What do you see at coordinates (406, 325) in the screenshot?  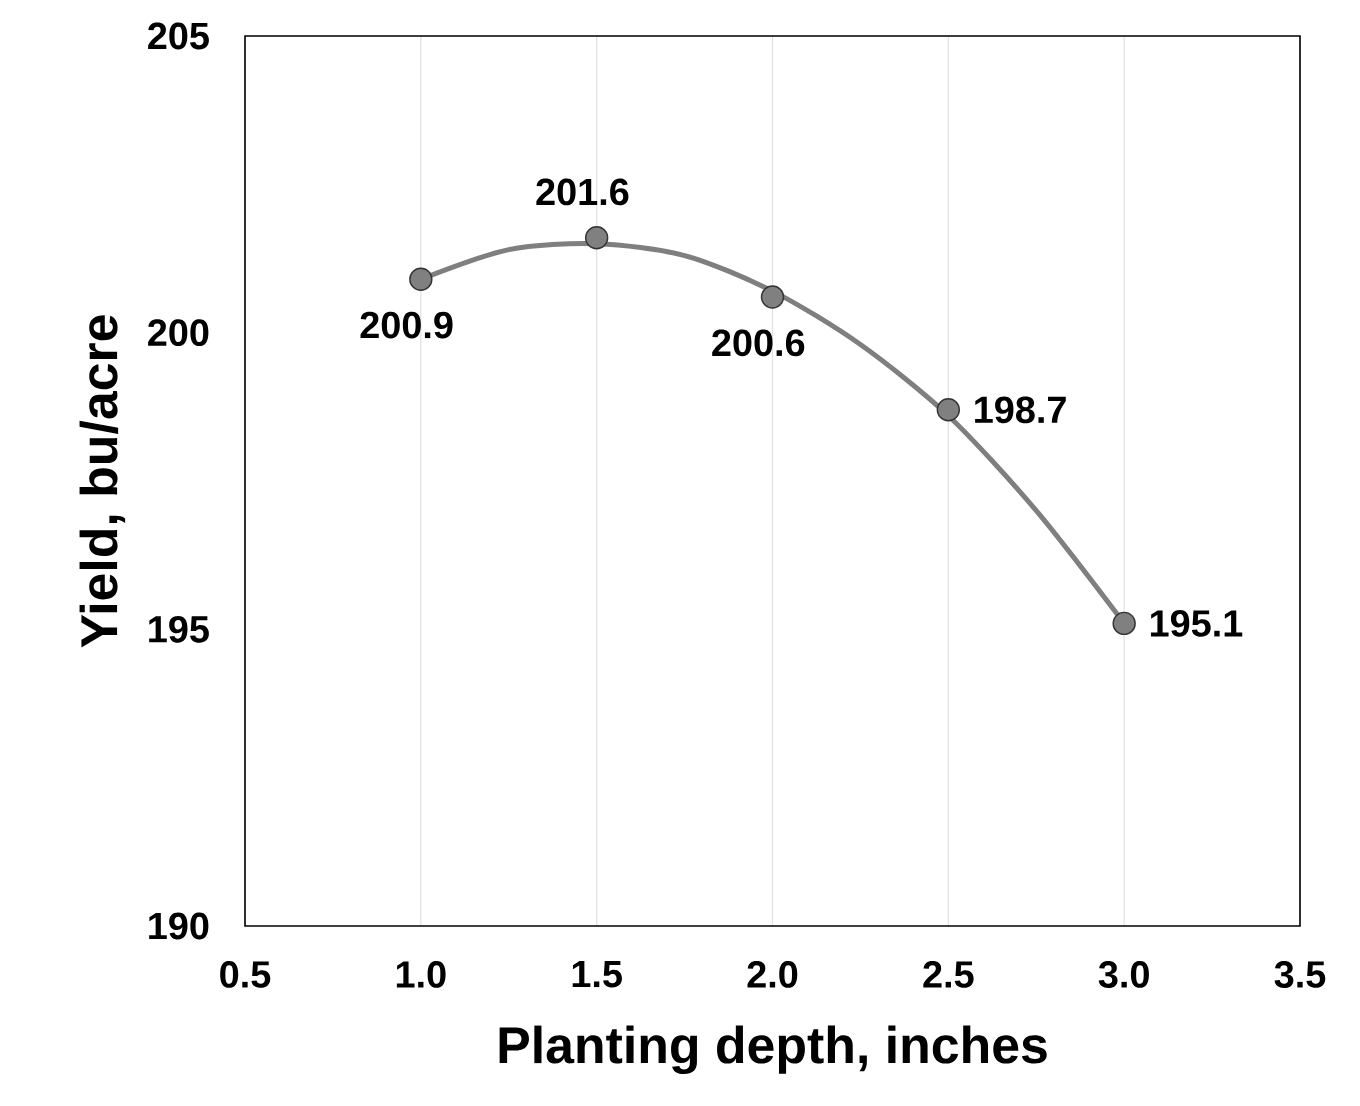 I see `data-label: 200.9` at bounding box center [406, 325].